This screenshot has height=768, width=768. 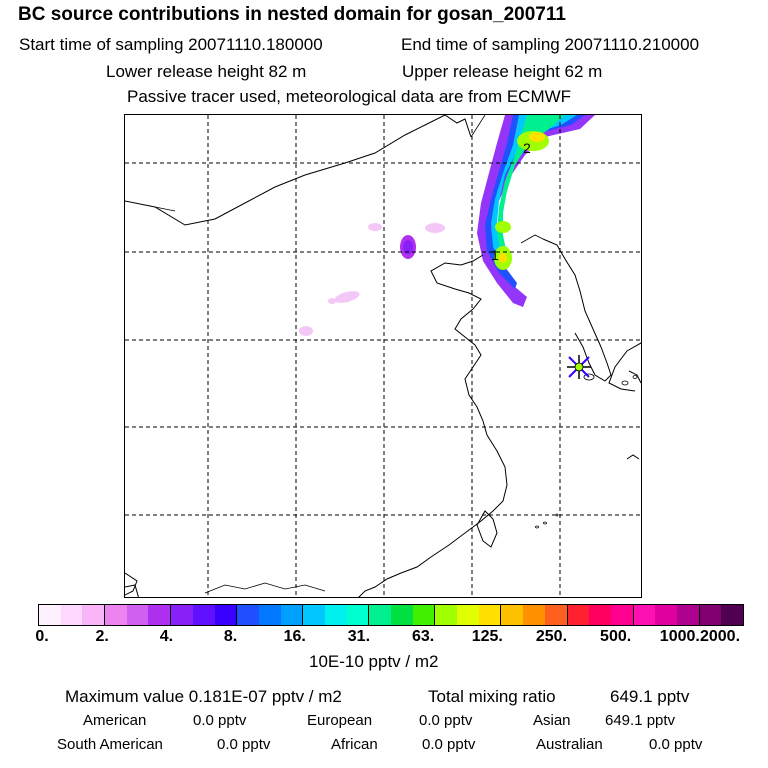 What do you see at coordinates (115, 720) in the screenshot?
I see `american-label: American` at bounding box center [115, 720].